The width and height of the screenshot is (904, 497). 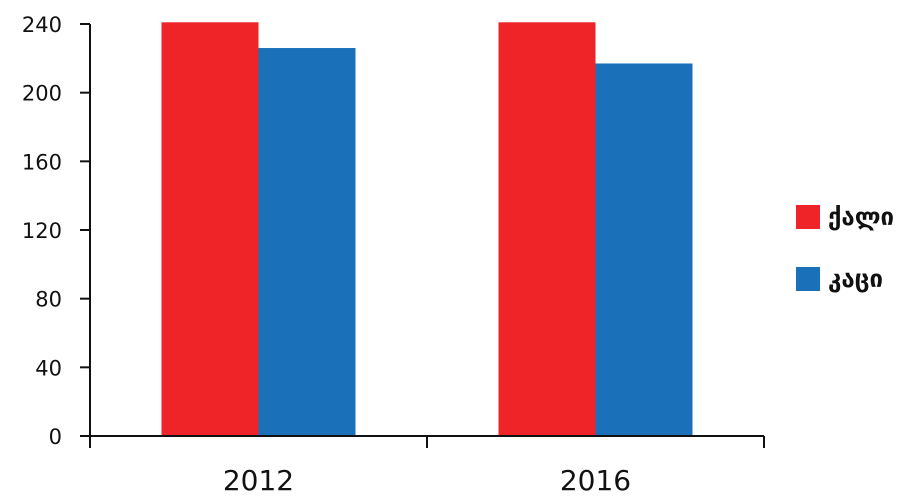 I want to click on y-tick-label: 0, so click(x=55, y=437).